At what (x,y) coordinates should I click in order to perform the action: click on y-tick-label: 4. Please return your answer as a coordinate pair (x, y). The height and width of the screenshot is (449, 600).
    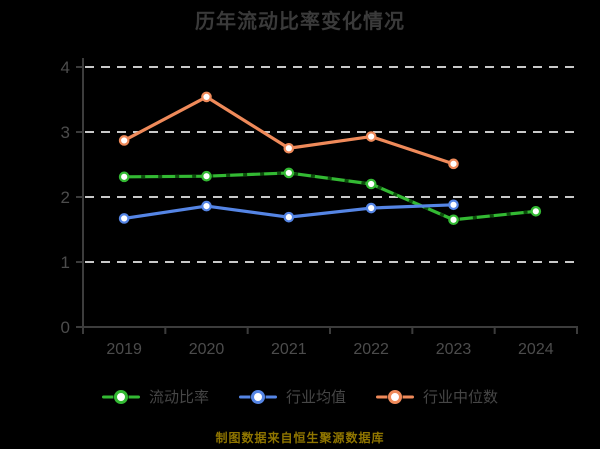
    Looking at the image, I should click on (65, 67).